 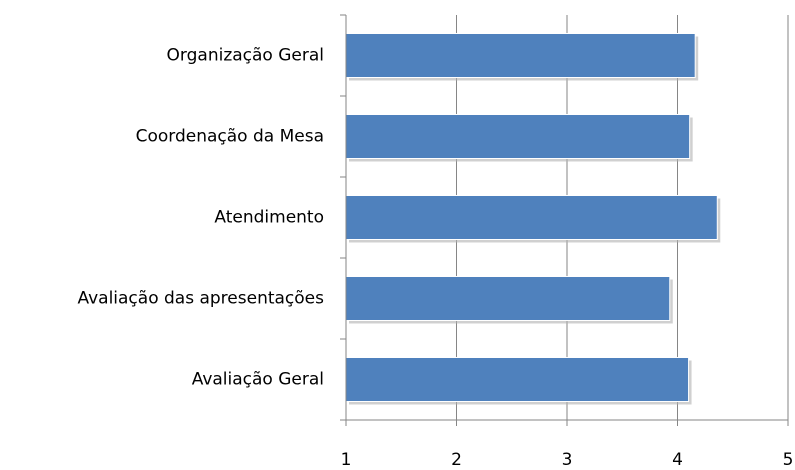 What do you see at coordinates (346, 460) in the screenshot?
I see `x-tick-label: 1` at bounding box center [346, 460].